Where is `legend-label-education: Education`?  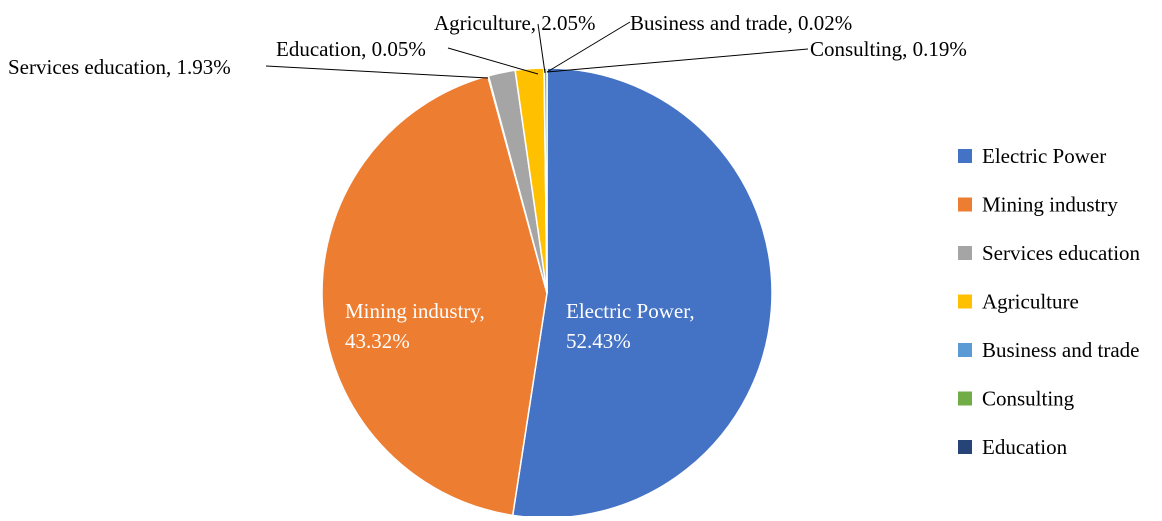
legend-label-education: Education is located at coordinates (1025, 447).